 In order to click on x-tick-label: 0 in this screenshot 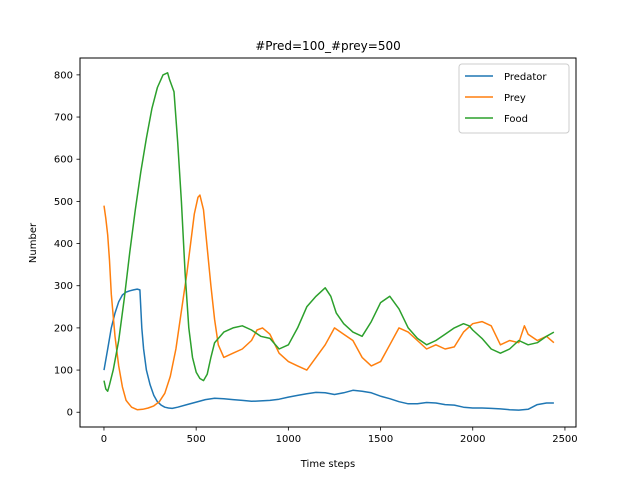, I will do `click(104, 439)`.